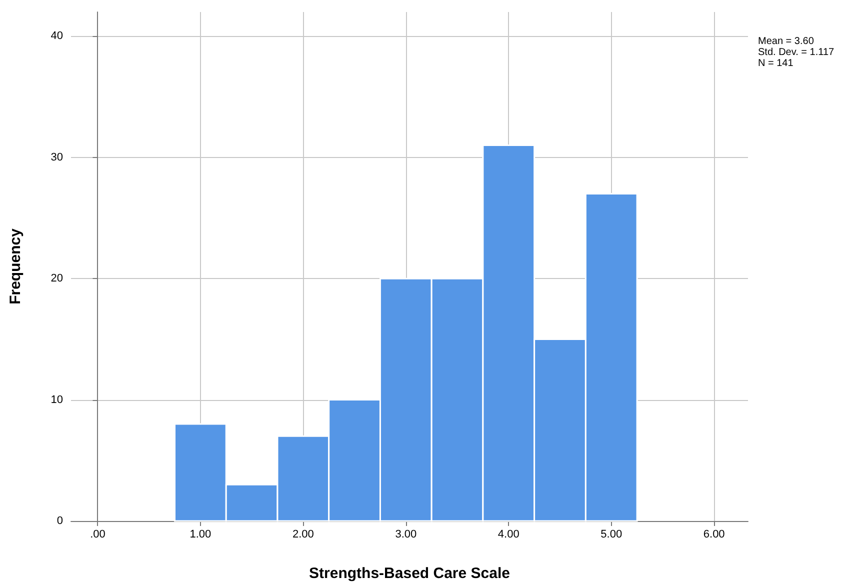 This screenshot has height=586, width=856. I want to click on x-tick-label: 2.00, so click(303, 534).